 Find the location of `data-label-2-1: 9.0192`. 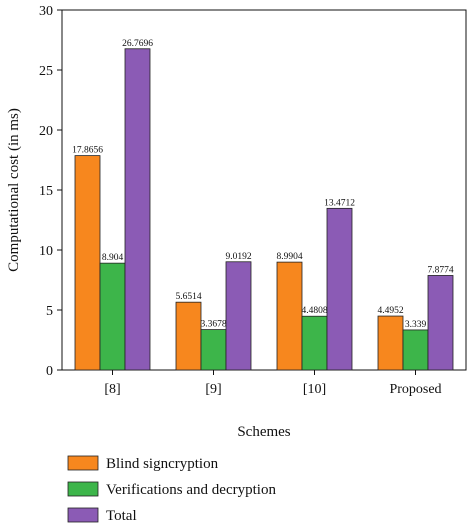

data-label-2-1: 9.0192 is located at coordinates (238, 257).